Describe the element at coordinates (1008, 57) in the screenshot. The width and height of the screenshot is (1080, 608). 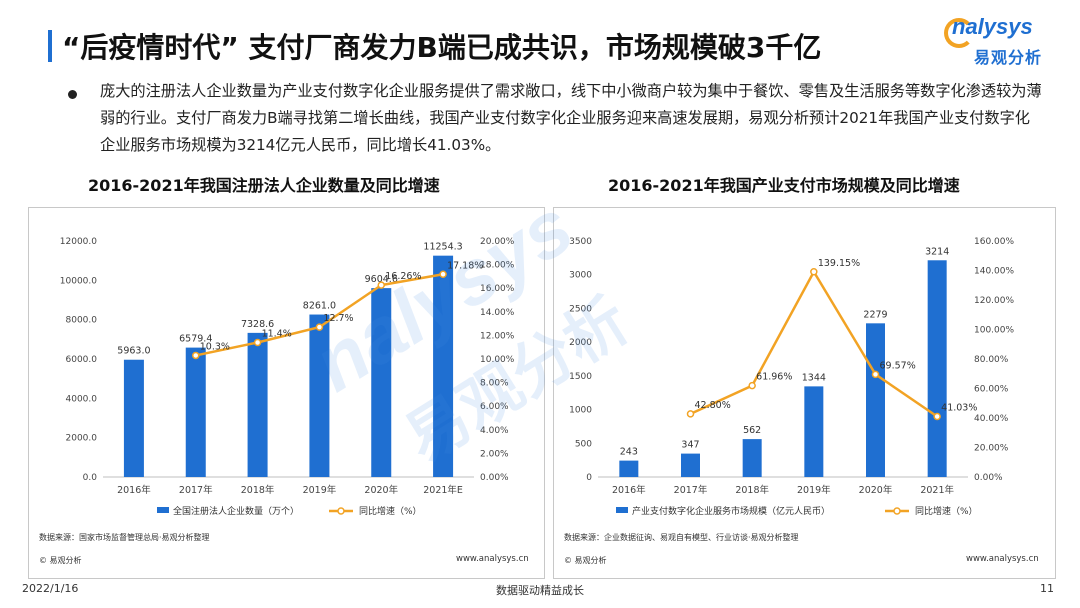
I see `logo-text-cn: 易观分析` at that location.